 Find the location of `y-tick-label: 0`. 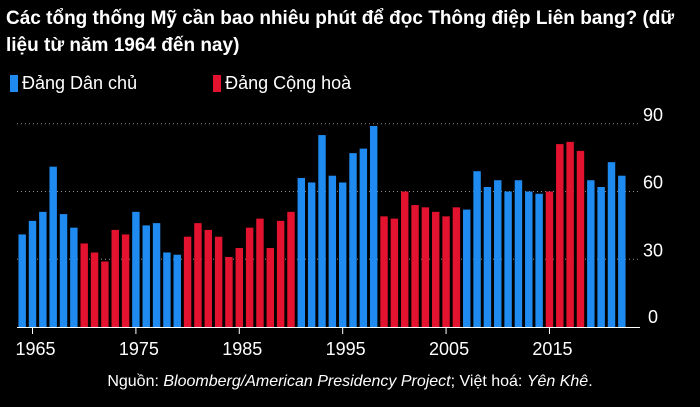

y-tick-label: 0 is located at coordinates (653, 317).